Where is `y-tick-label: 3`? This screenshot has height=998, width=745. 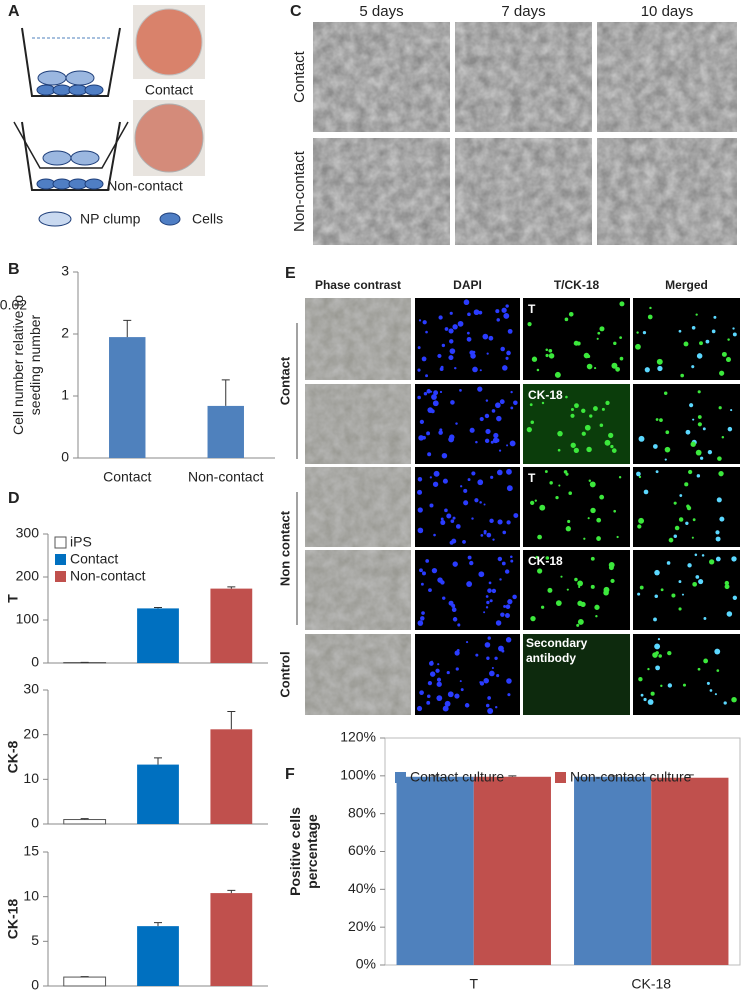 y-tick-label: 3 is located at coordinates (65, 271).